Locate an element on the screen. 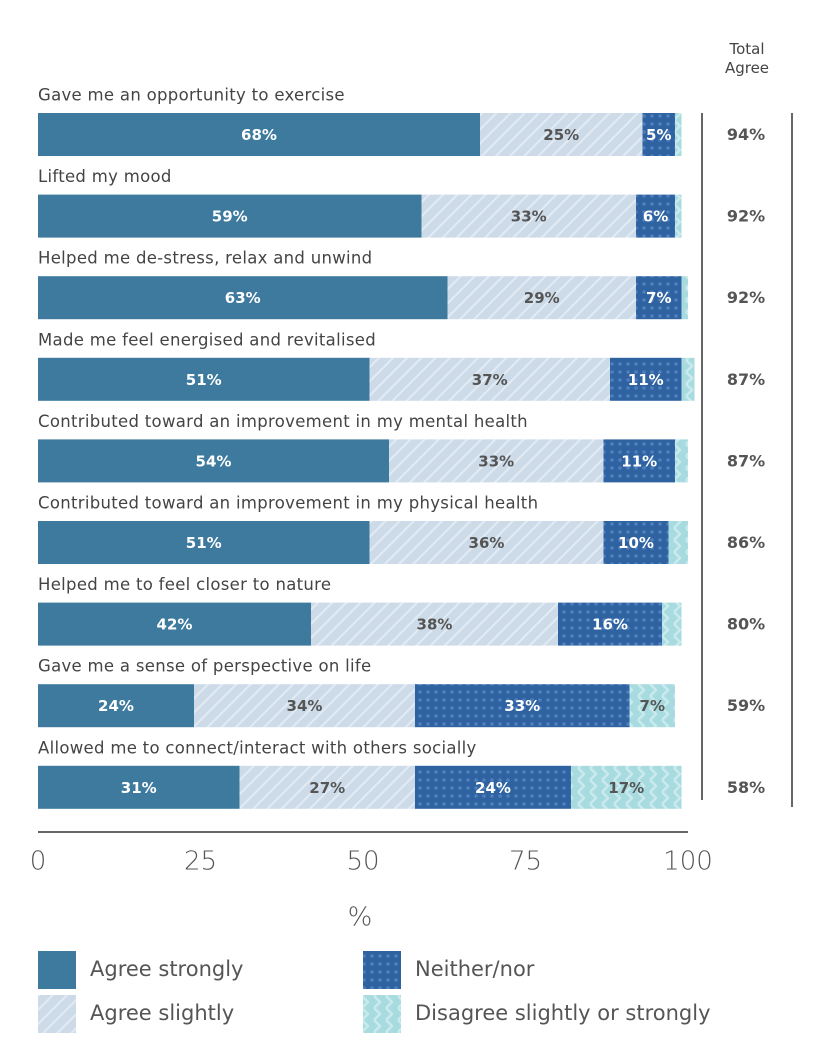 This screenshot has width=830, height=1052. x-tick-label: 75 is located at coordinates (525, 862).